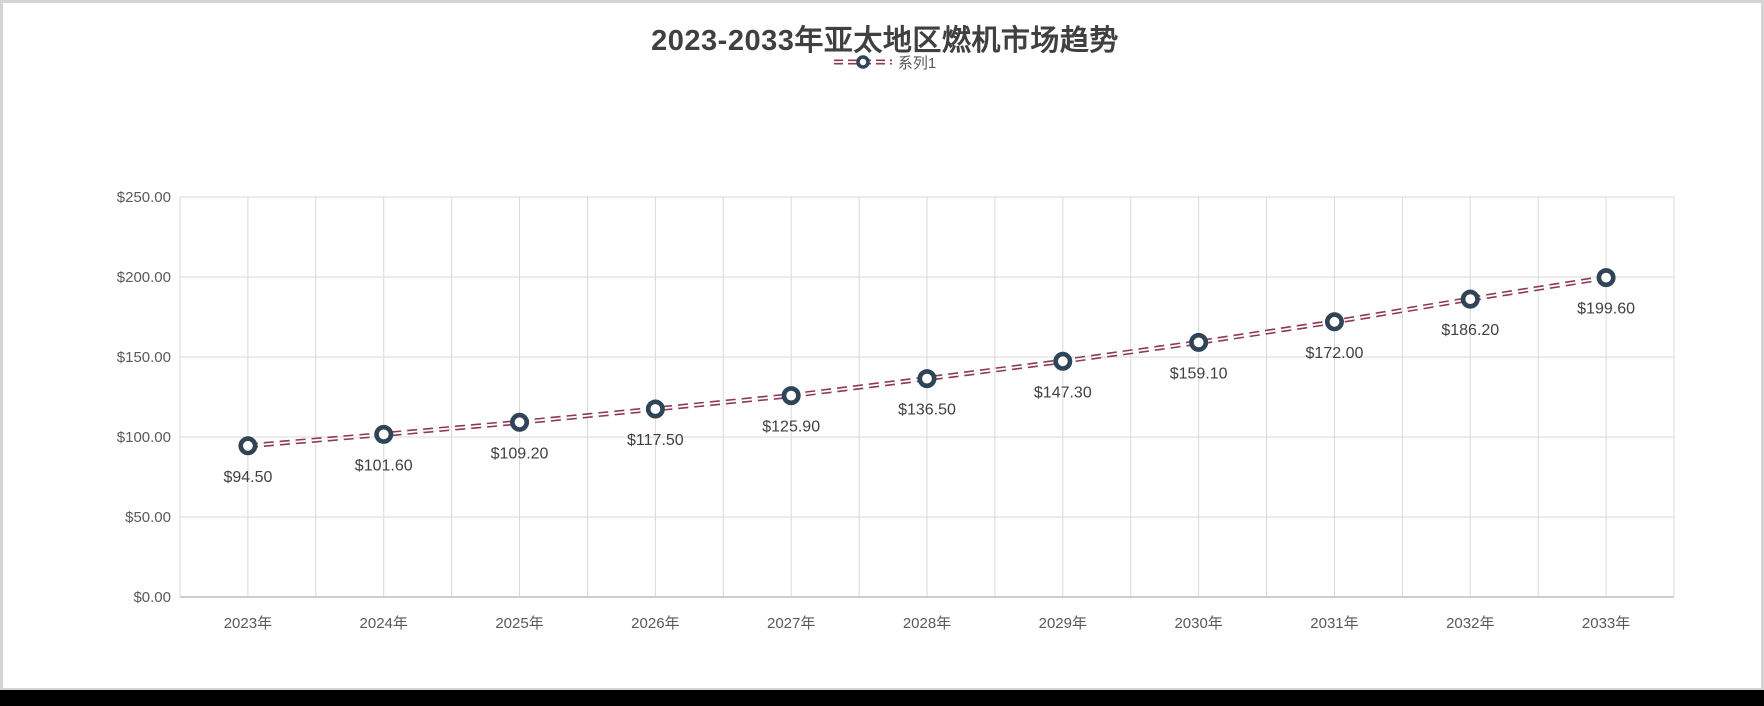 This screenshot has width=1764, height=706. I want to click on y-axis-tick-label: $150.00, so click(144, 357).